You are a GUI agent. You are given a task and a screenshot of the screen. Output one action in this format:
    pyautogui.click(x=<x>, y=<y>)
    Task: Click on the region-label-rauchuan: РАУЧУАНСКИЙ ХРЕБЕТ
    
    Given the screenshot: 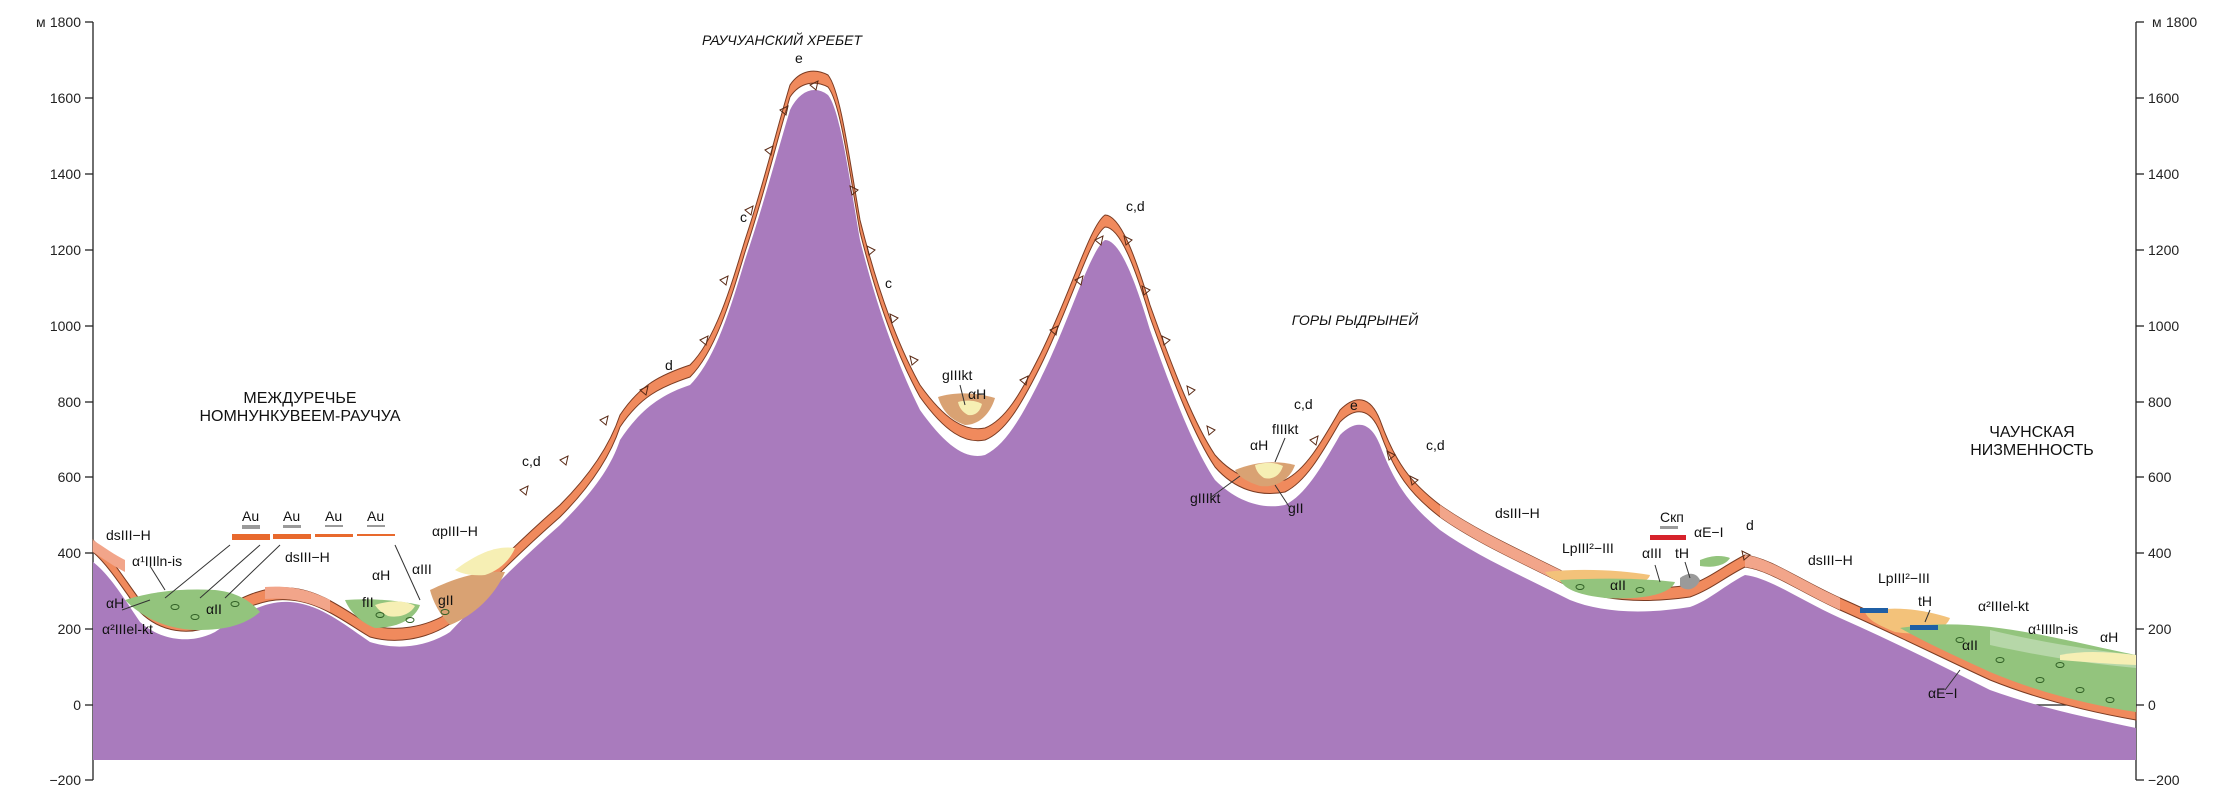 What is the action you would take?
    pyautogui.click(x=782, y=39)
    